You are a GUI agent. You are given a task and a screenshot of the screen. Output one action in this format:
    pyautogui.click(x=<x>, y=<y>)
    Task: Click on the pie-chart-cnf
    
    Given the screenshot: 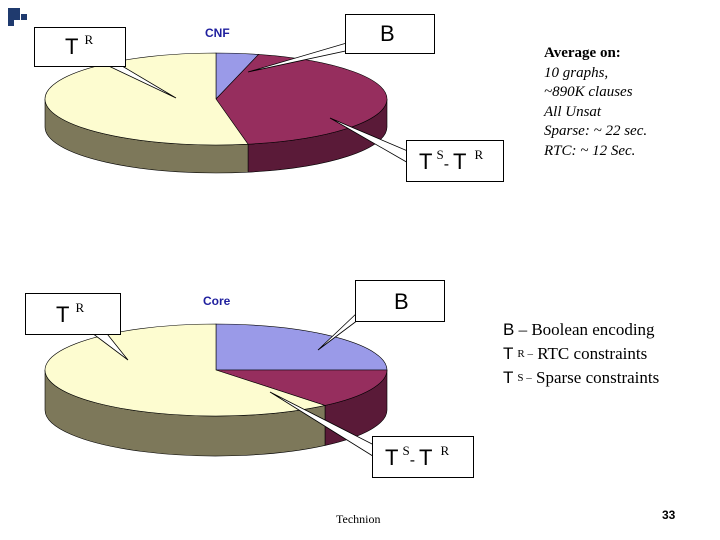 What is the action you would take?
    pyautogui.click(x=216, y=113)
    